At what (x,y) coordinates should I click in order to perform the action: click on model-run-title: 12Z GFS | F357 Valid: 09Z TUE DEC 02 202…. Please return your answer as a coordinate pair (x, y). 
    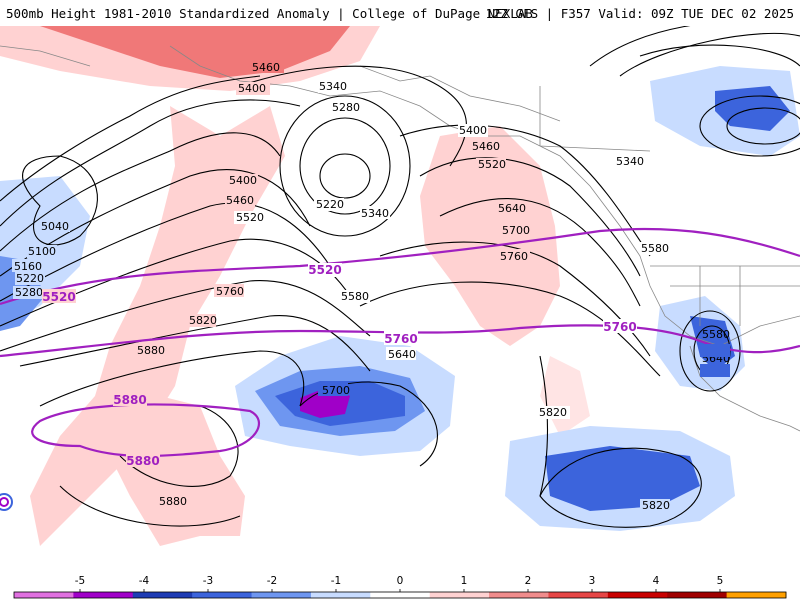
    Looking at the image, I should click on (639, 13).